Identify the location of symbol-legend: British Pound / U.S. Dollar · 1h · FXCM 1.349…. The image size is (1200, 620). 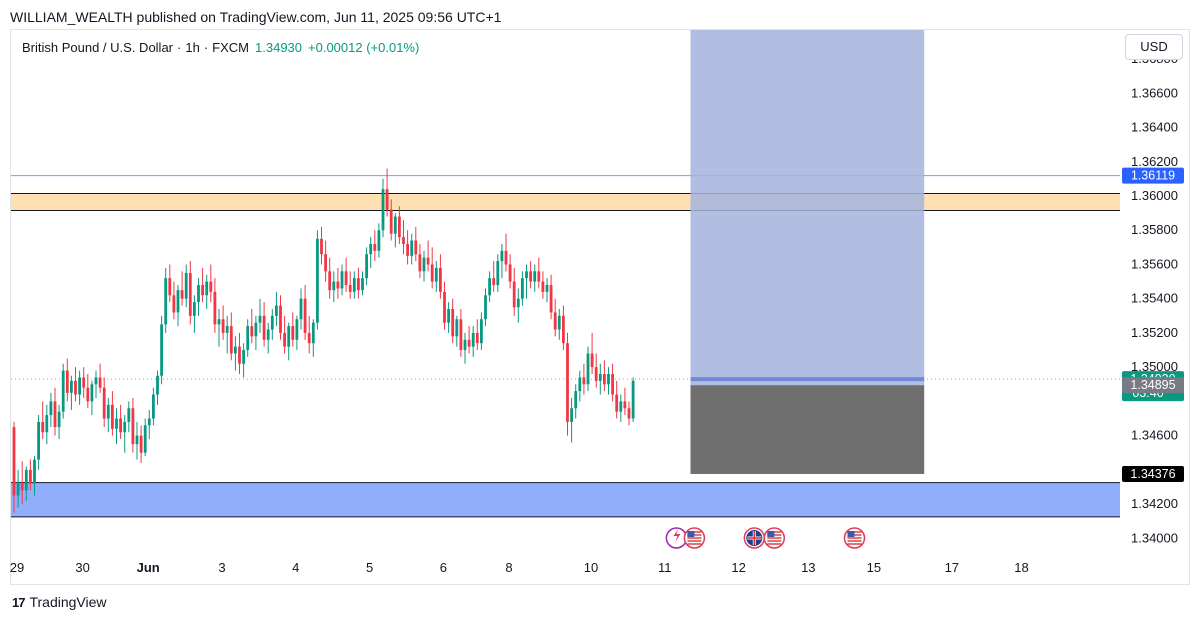
(221, 47).